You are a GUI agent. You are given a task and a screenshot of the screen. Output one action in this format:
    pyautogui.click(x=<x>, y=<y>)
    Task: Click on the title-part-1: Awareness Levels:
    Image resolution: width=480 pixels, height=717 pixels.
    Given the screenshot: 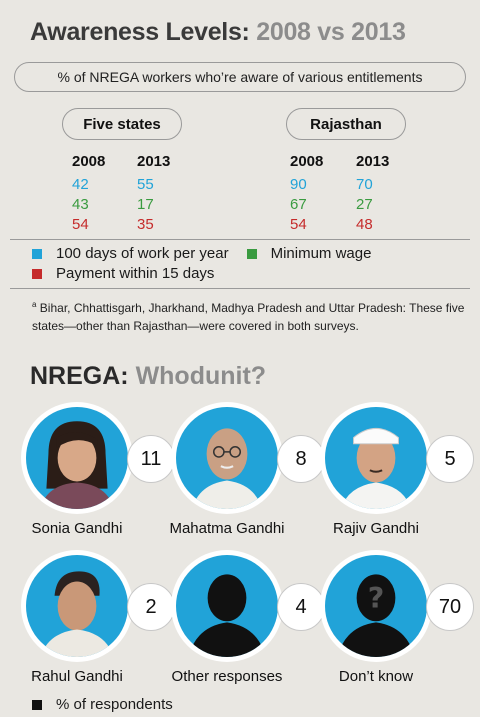 What is the action you would take?
    pyautogui.click(x=140, y=32)
    